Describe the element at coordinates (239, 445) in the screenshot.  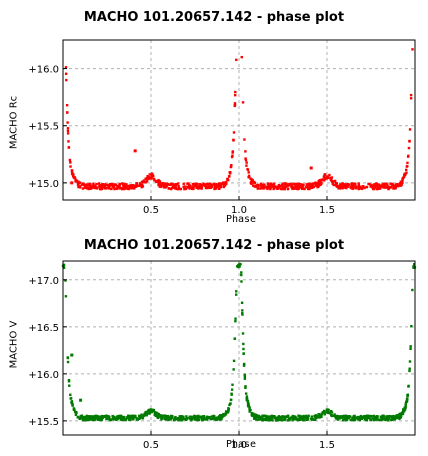
I see `x-tick-label: 1.0` at that location.